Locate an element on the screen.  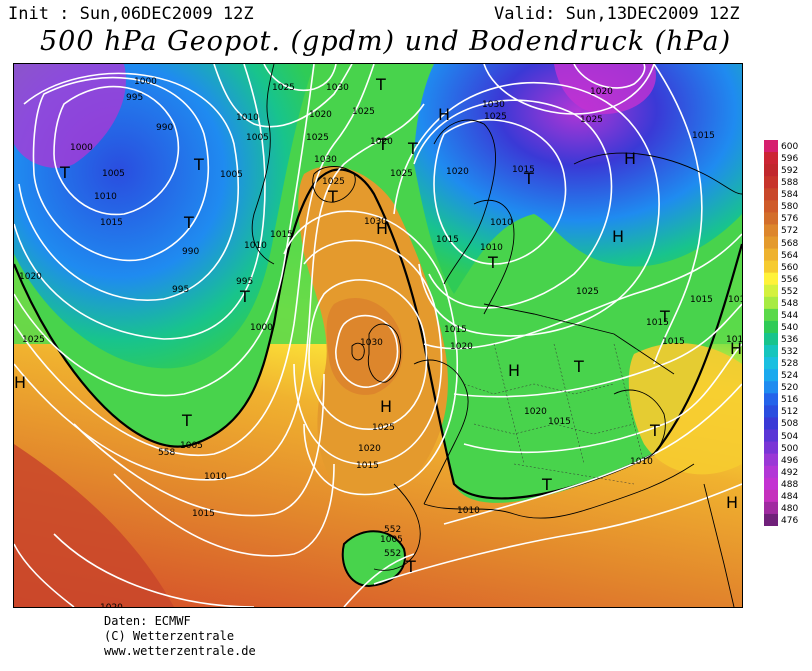
colorbar-label: 536 is located at coordinates (790, 340).